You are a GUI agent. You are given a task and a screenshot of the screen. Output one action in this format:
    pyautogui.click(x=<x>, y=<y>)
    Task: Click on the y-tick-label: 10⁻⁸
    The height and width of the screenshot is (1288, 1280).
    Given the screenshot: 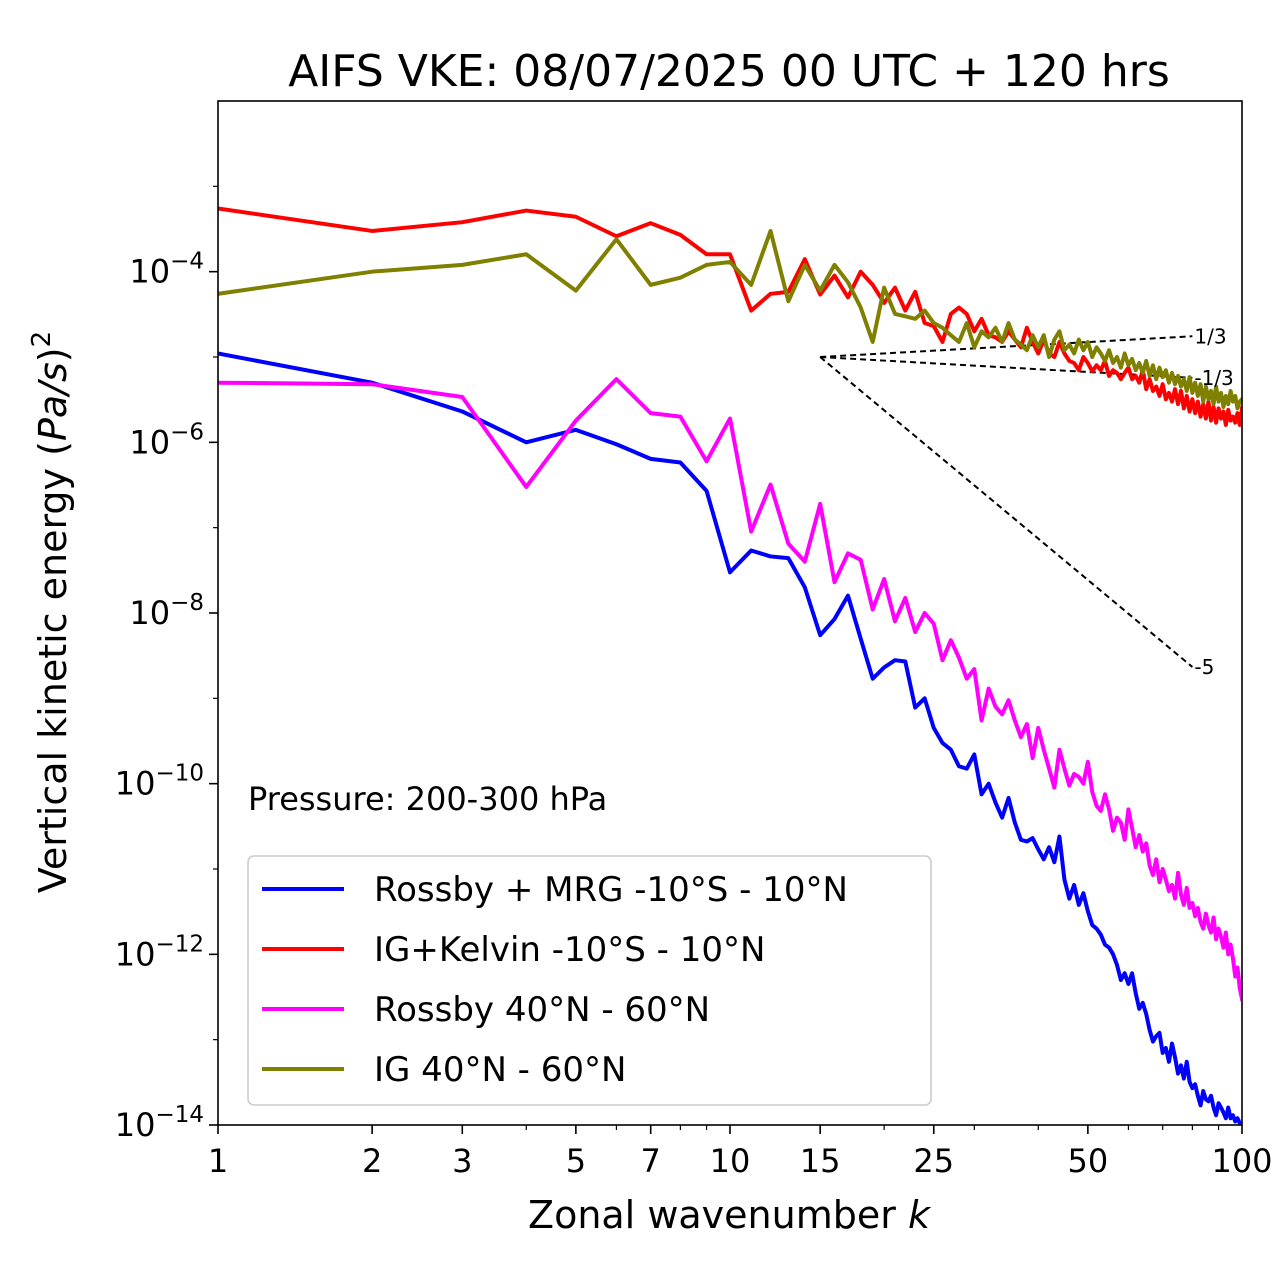 What is the action you would take?
    pyautogui.click(x=166, y=611)
    